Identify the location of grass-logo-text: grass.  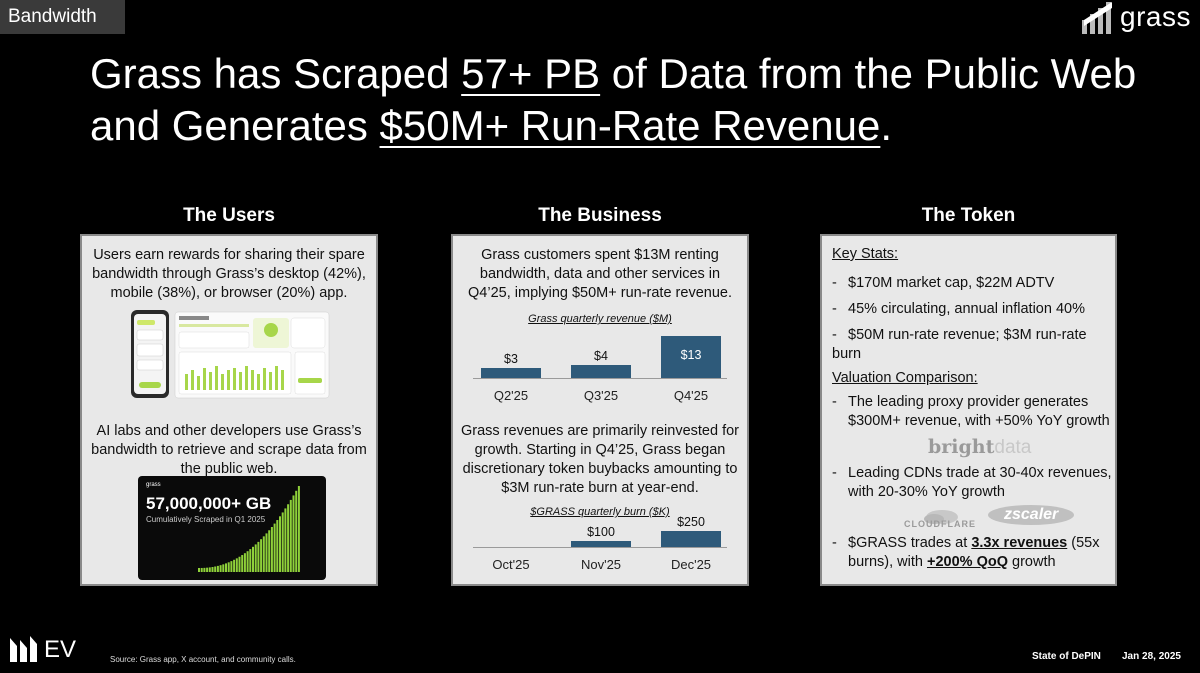
(1155, 16).